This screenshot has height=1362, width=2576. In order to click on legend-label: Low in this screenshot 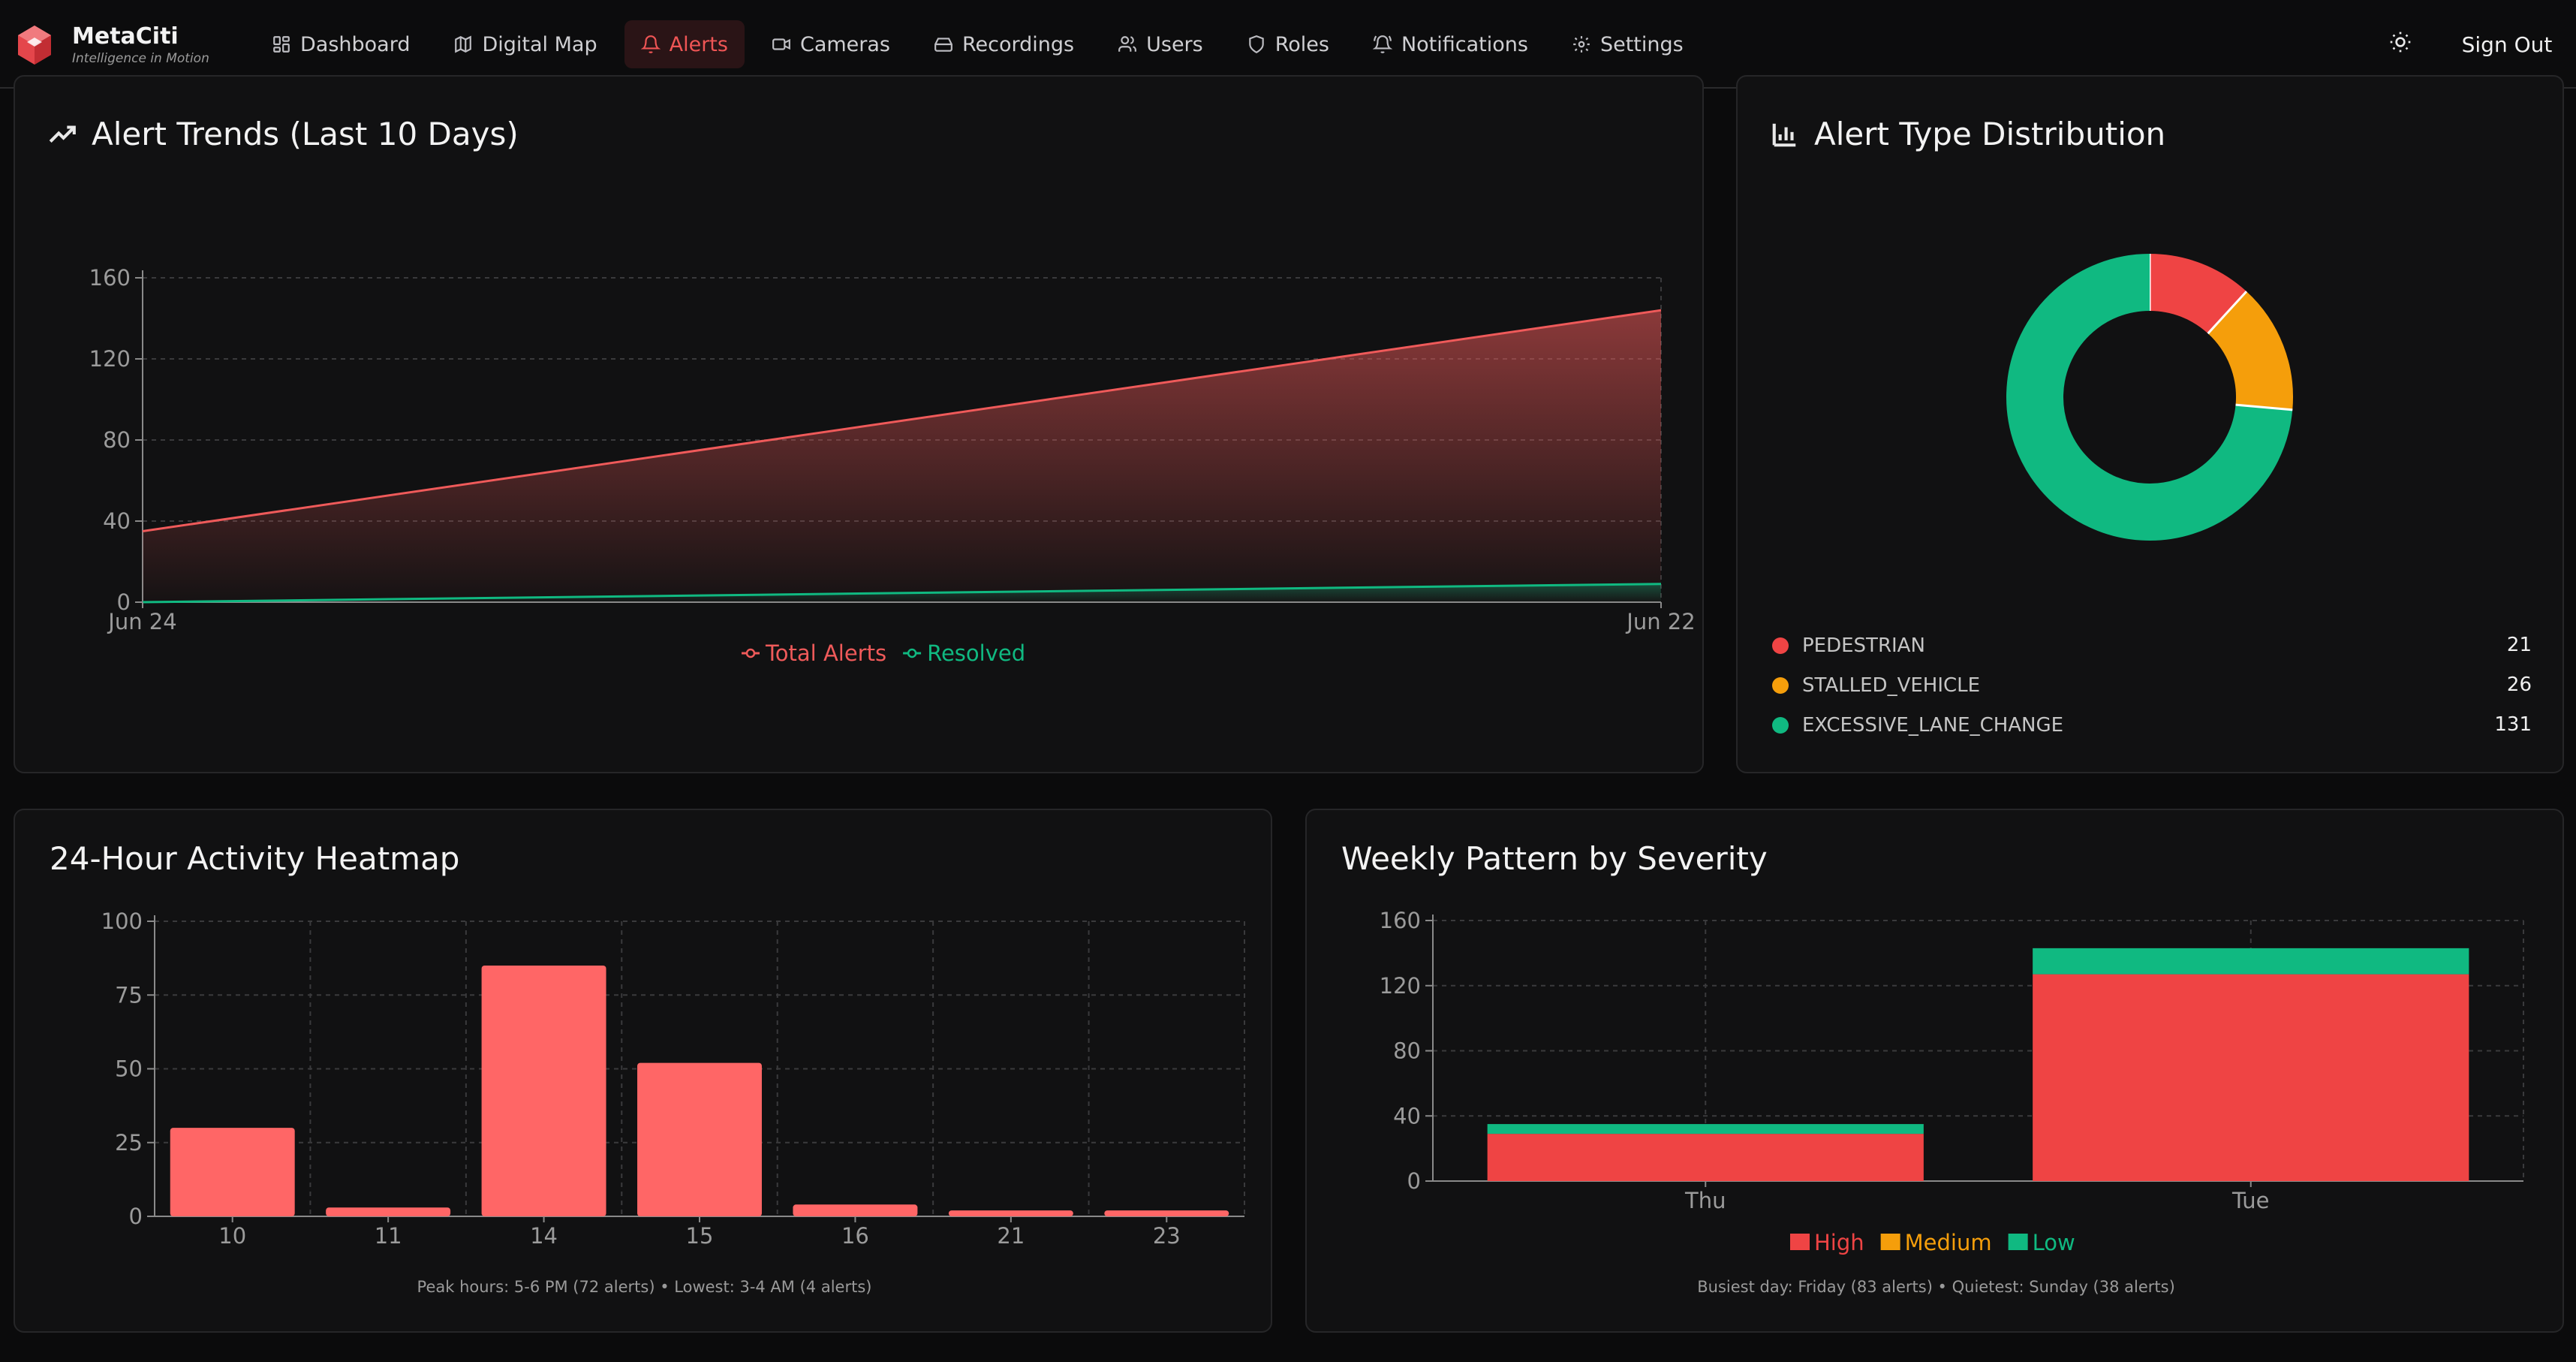, I will do `click(2054, 1242)`.